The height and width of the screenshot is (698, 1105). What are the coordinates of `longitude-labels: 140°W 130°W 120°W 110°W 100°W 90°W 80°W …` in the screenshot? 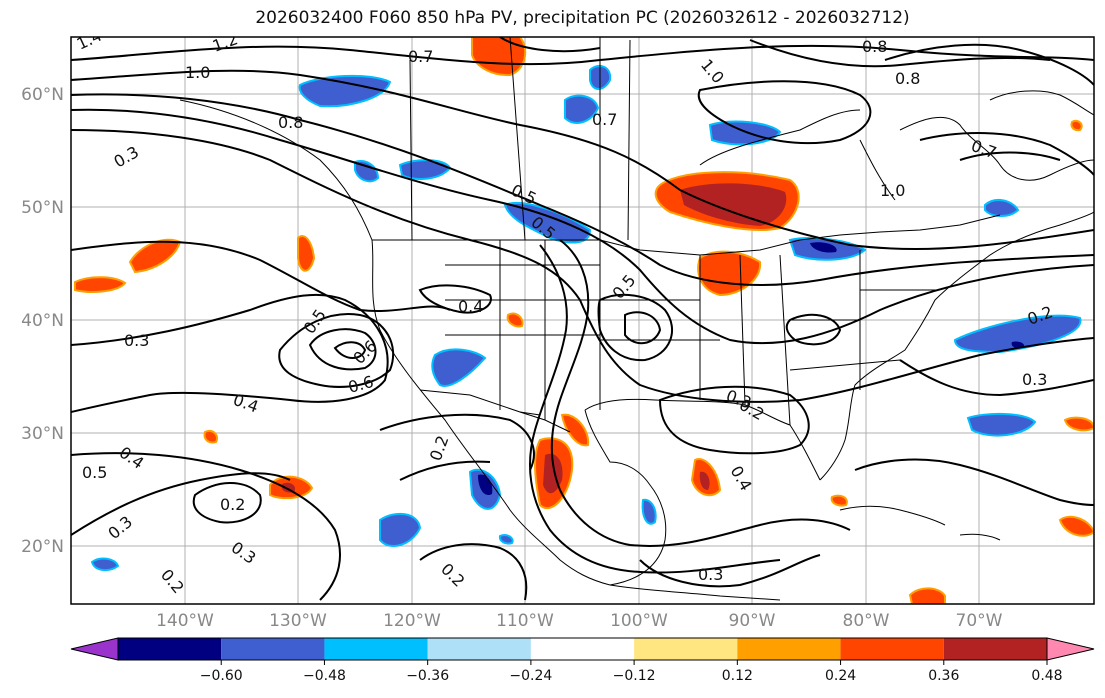 It's located at (579, 621).